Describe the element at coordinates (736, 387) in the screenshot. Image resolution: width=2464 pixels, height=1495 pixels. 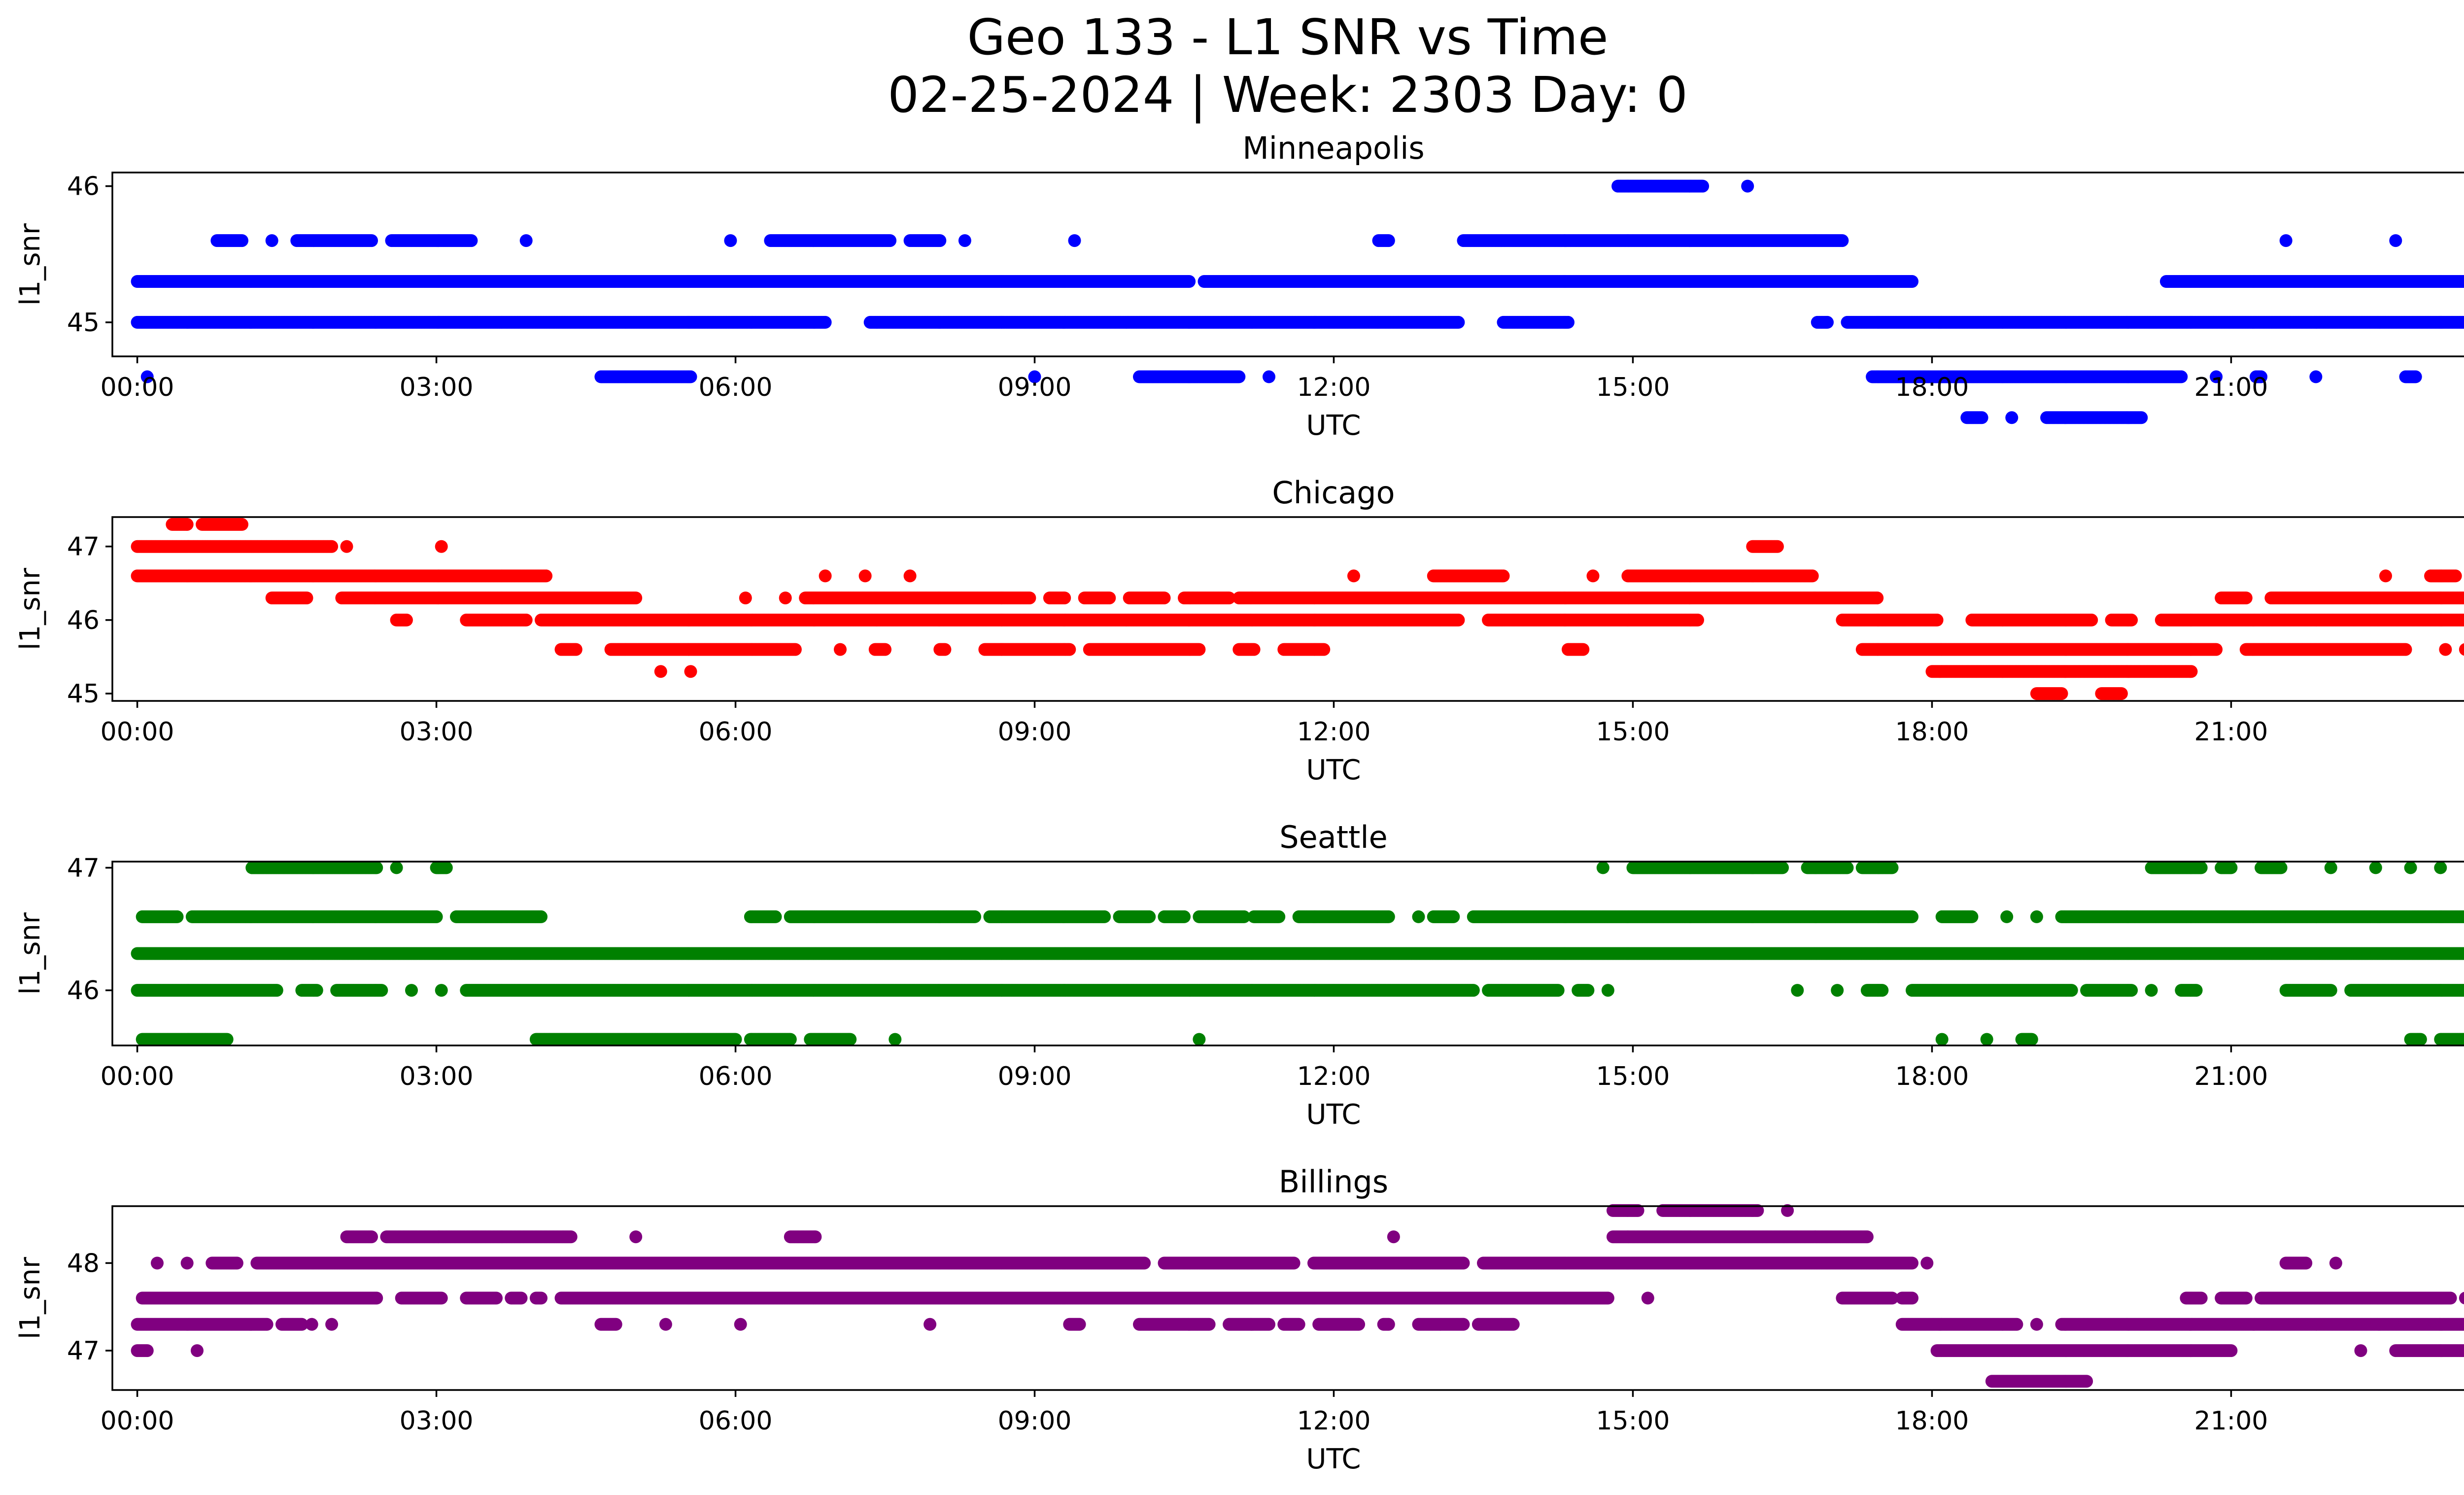
I see `x-tick-label: 06:00` at that location.